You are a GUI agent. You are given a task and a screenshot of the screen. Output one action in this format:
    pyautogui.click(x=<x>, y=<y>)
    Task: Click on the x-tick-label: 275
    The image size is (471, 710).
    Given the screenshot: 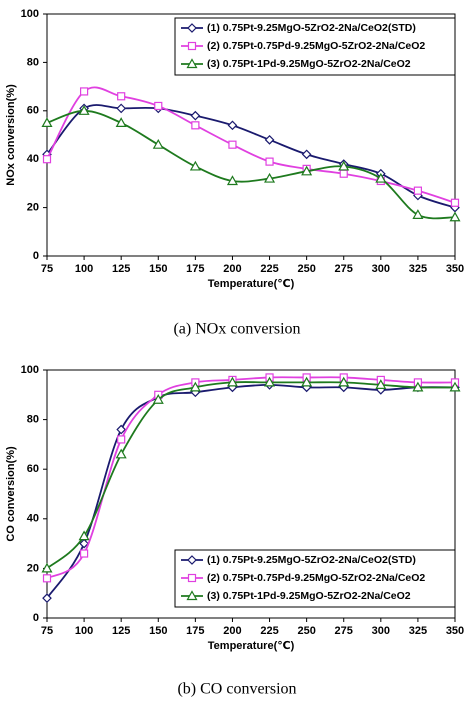 What is the action you would take?
    pyautogui.click(x=344, y=631)
    